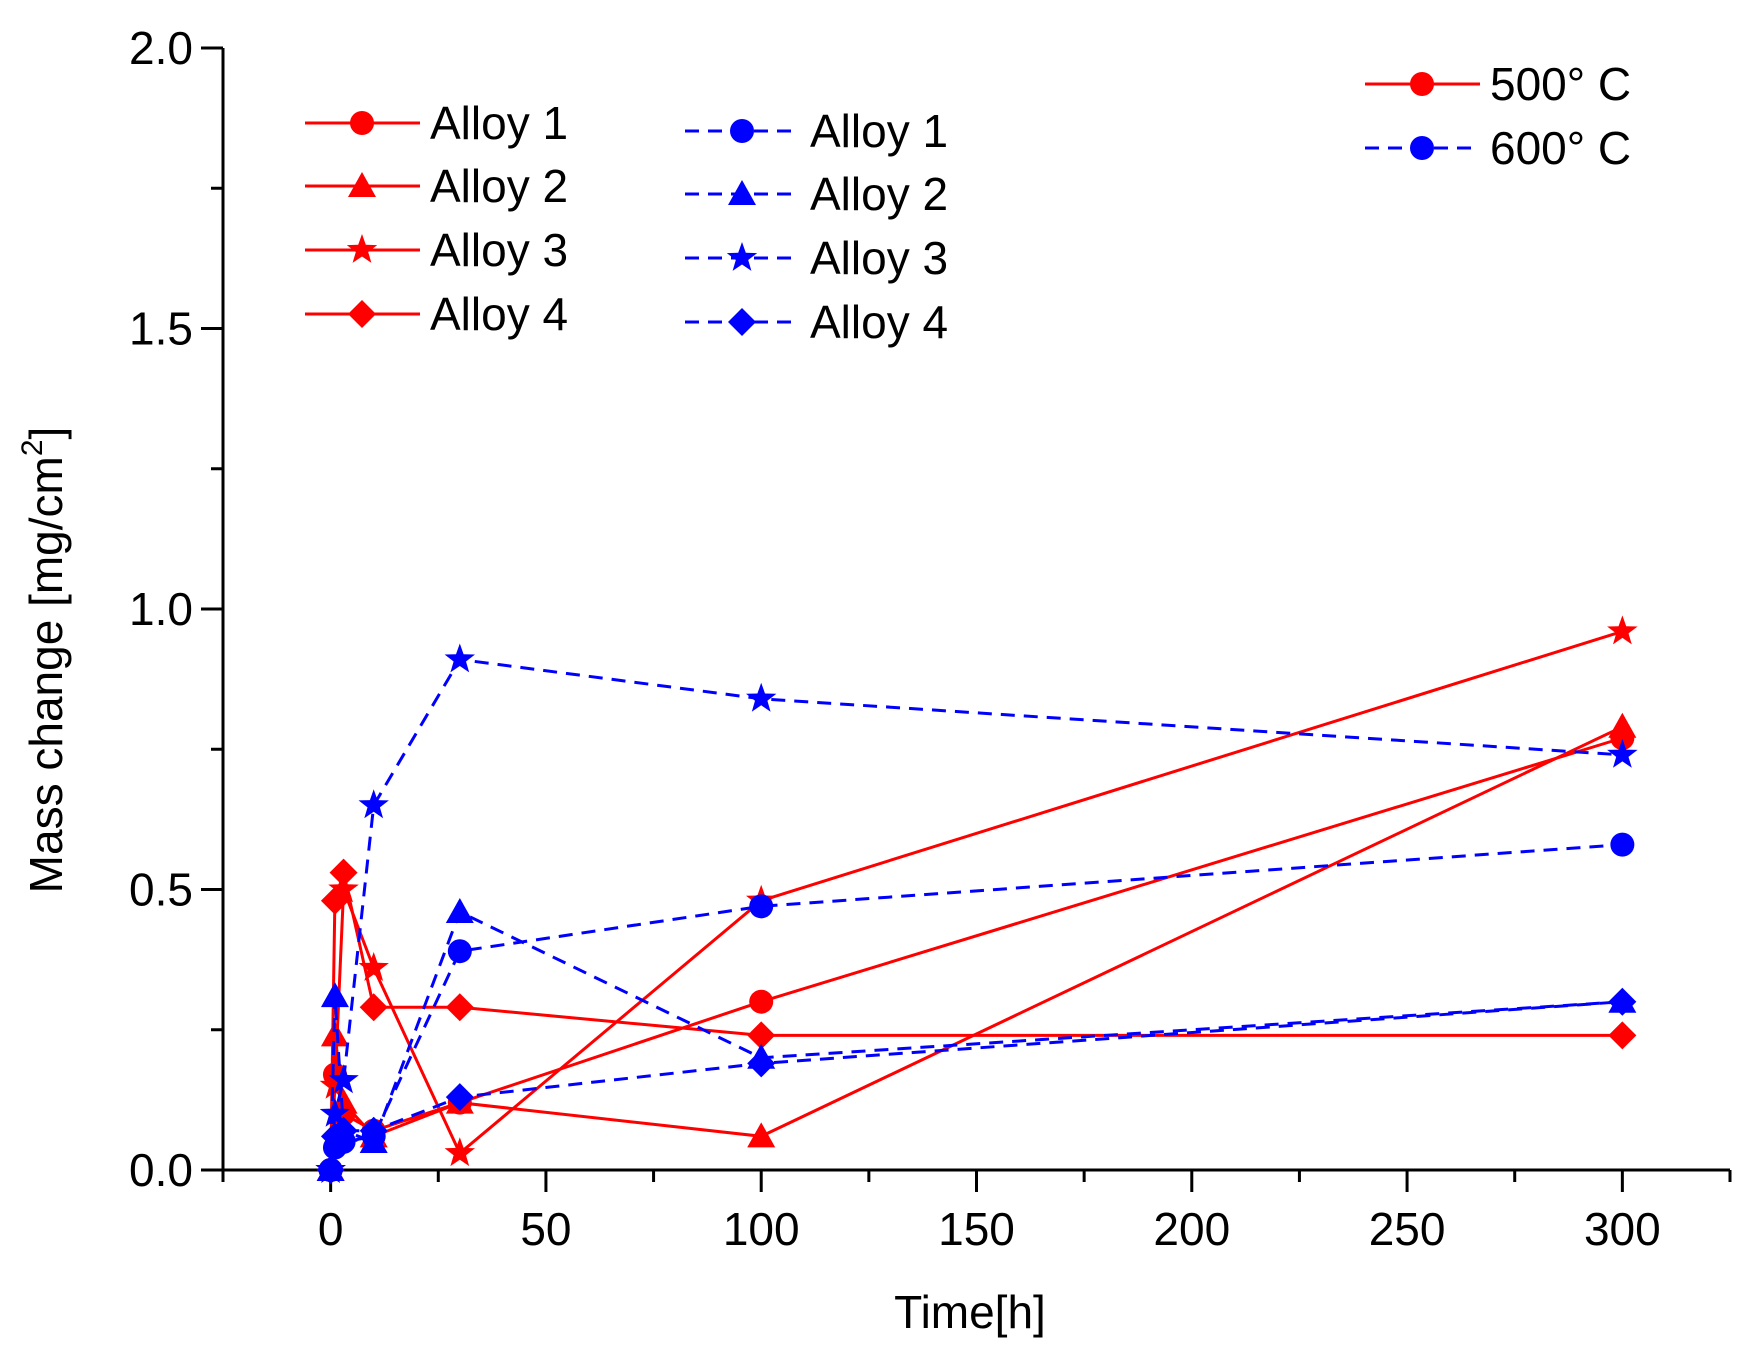  I want to click on legend-600c-item: Alloy 1, so click(816, 131).